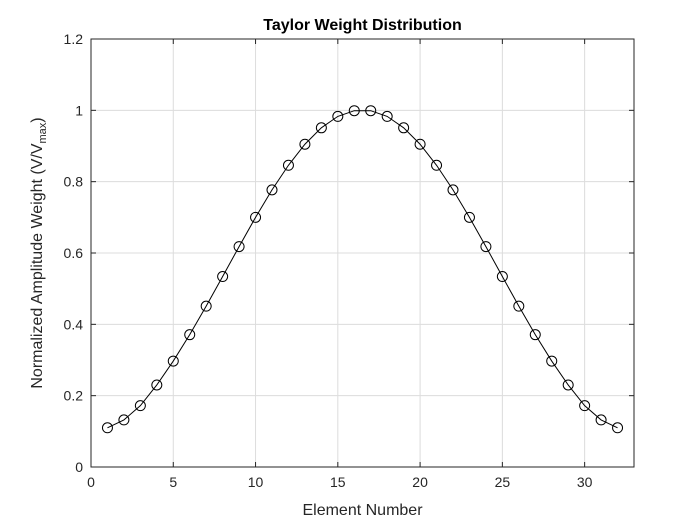  What do you see at coordinates (91, 482) in the screenshot?
I see `x-tick-label: 0` at bounding box center [91, 482].